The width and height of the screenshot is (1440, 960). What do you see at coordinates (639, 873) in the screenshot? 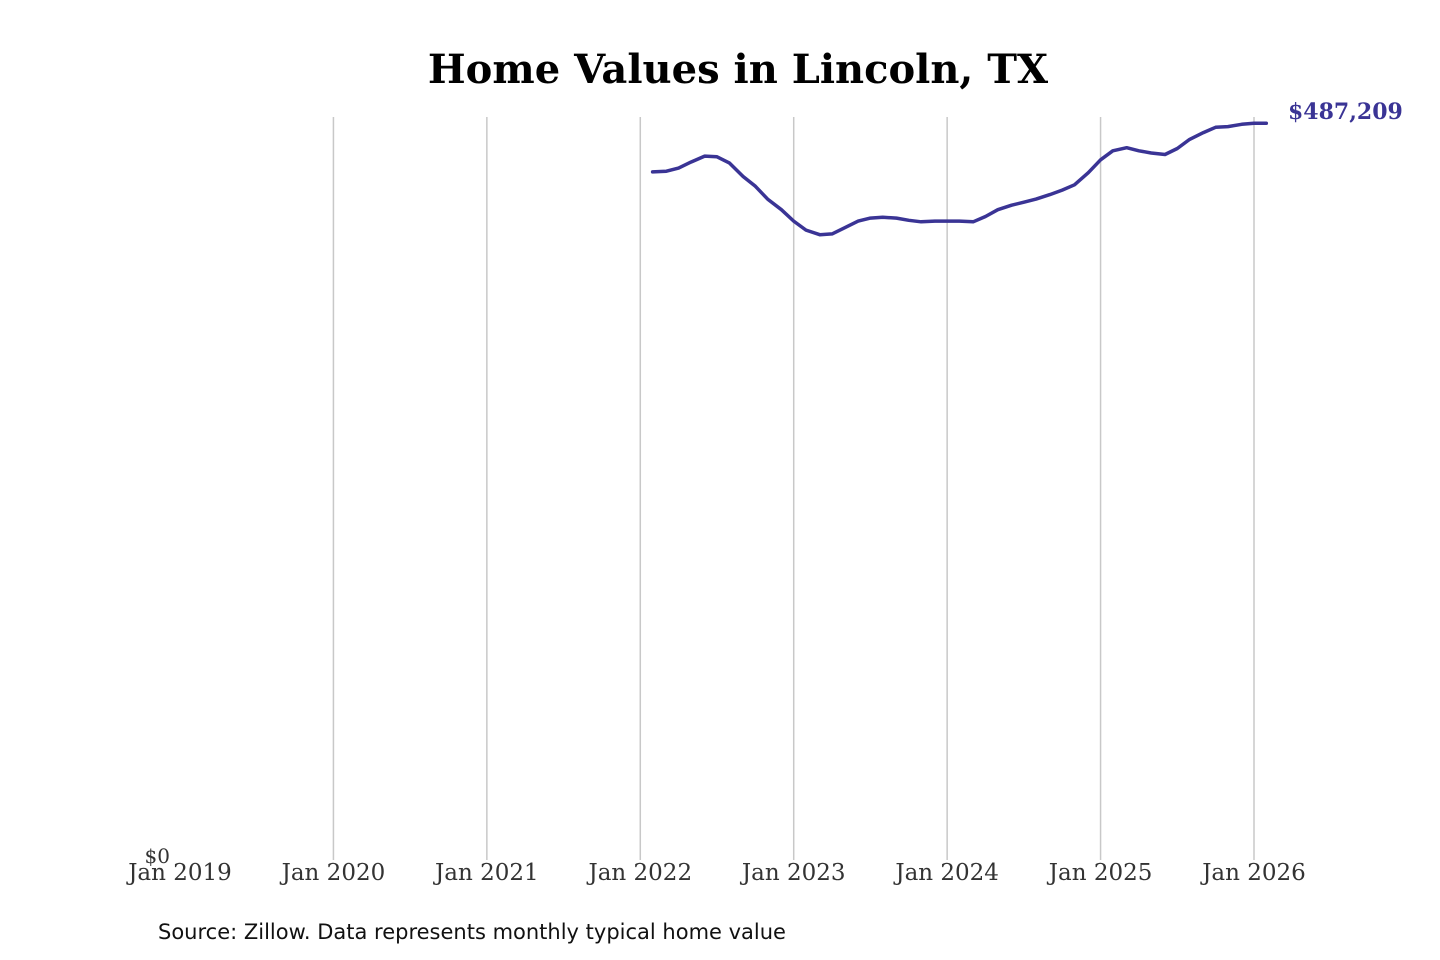
I see `x-tick-label: Jan 2022` at bounding box center [639, 873].